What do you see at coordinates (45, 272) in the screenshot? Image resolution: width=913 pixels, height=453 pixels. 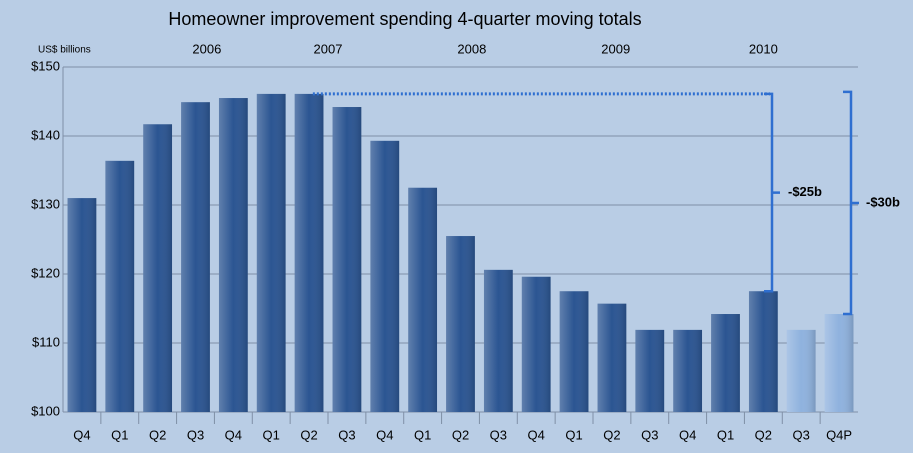 I see `y-tick-label: $120` at bounding box center [45, 272].